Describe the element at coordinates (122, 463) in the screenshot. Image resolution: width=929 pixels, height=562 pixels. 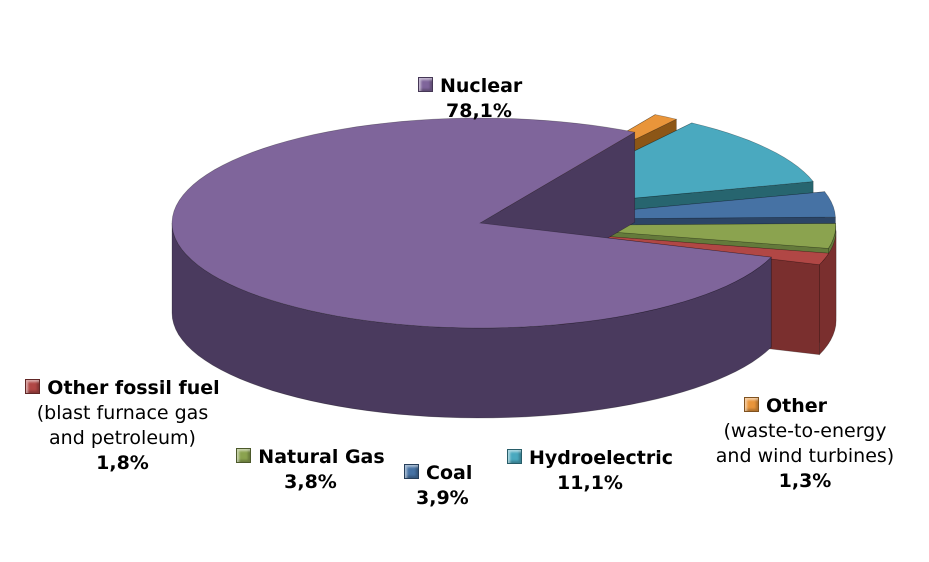
I see `label-other-fossil-fuel-value: 1,8%` at that location.